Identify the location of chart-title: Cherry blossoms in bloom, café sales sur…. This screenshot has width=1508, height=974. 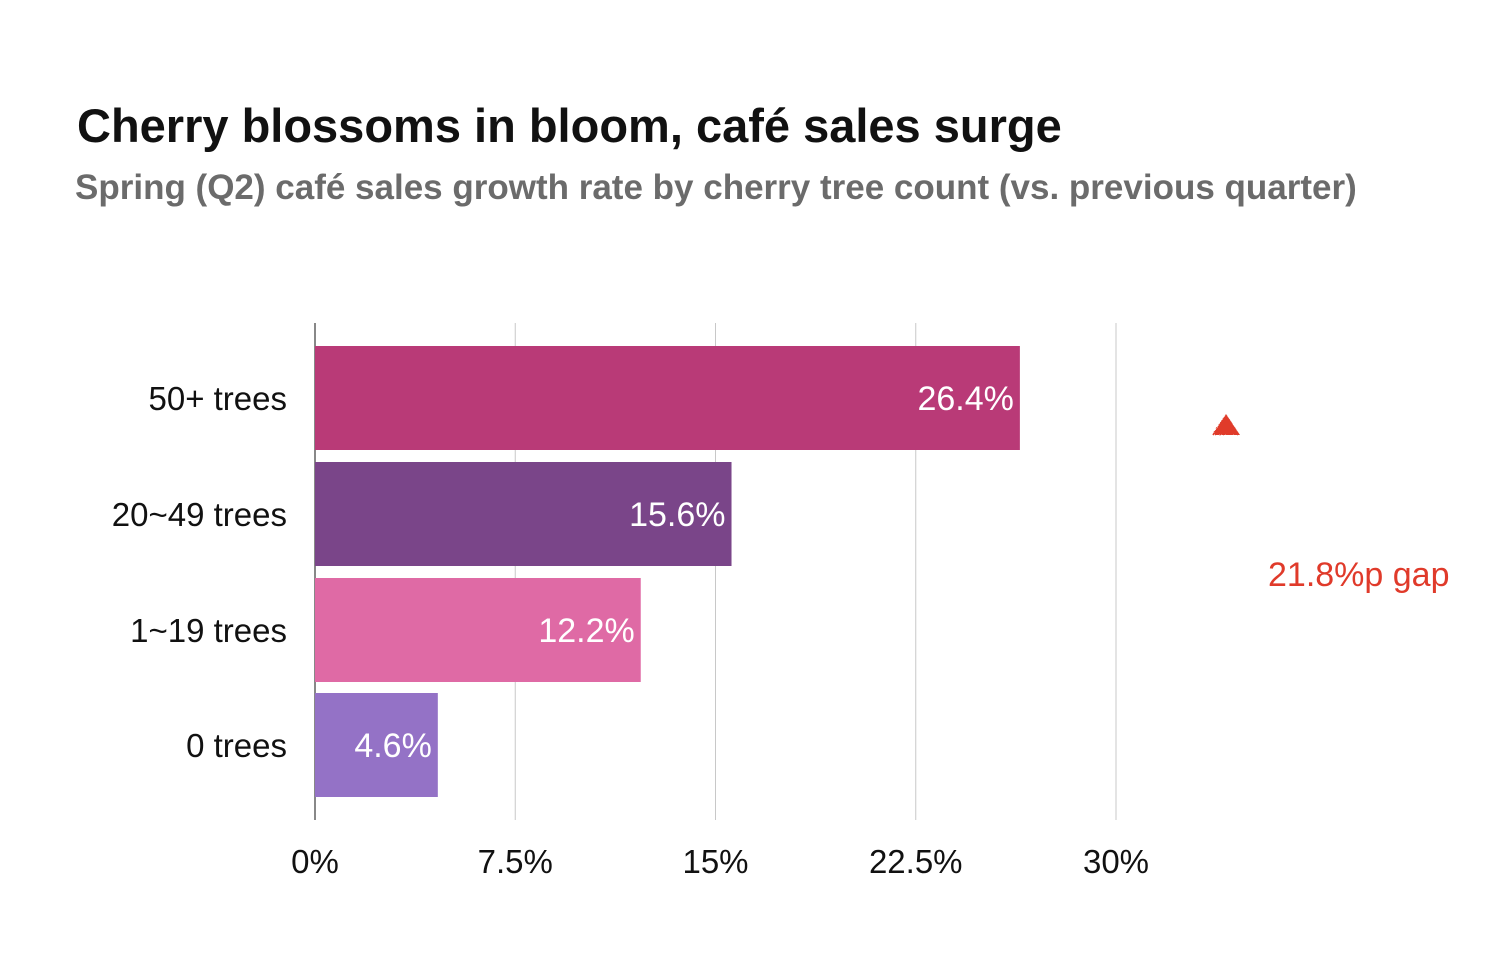
(569, 125).